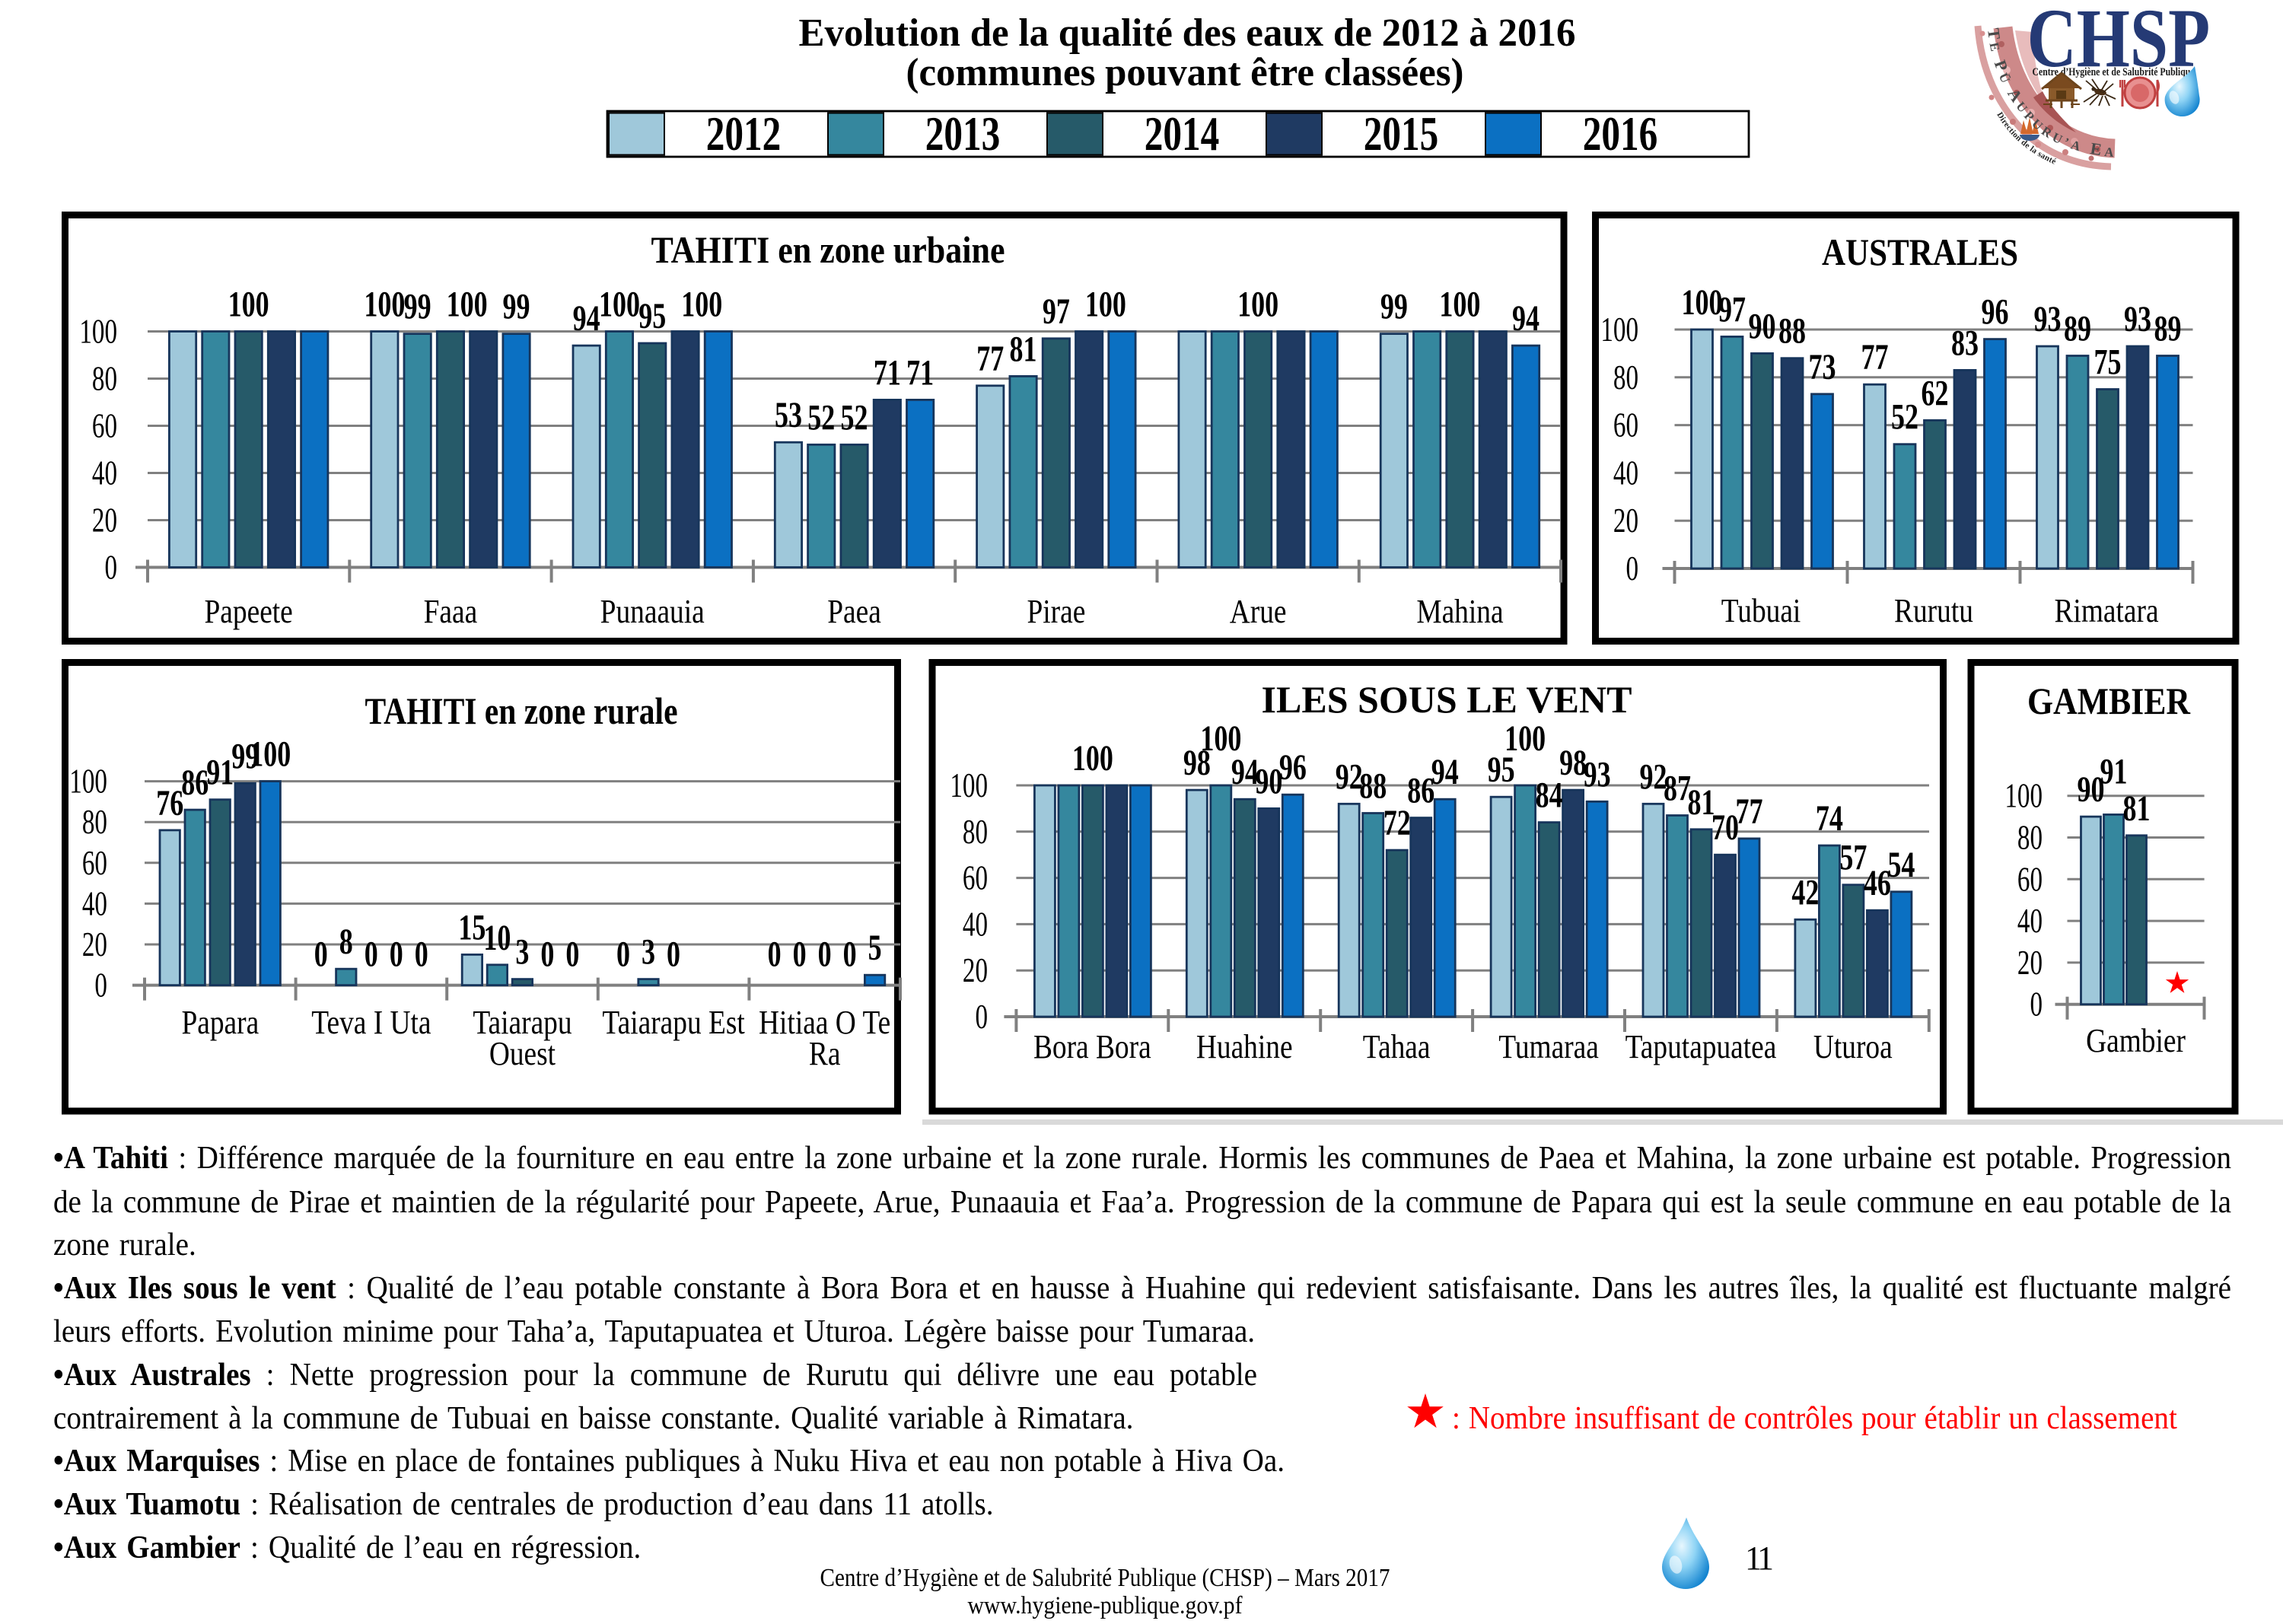 The height and width of the screenshot is (1624, 2283). I want to click on svg-text: Bora Bora, so click(1092, 1046).